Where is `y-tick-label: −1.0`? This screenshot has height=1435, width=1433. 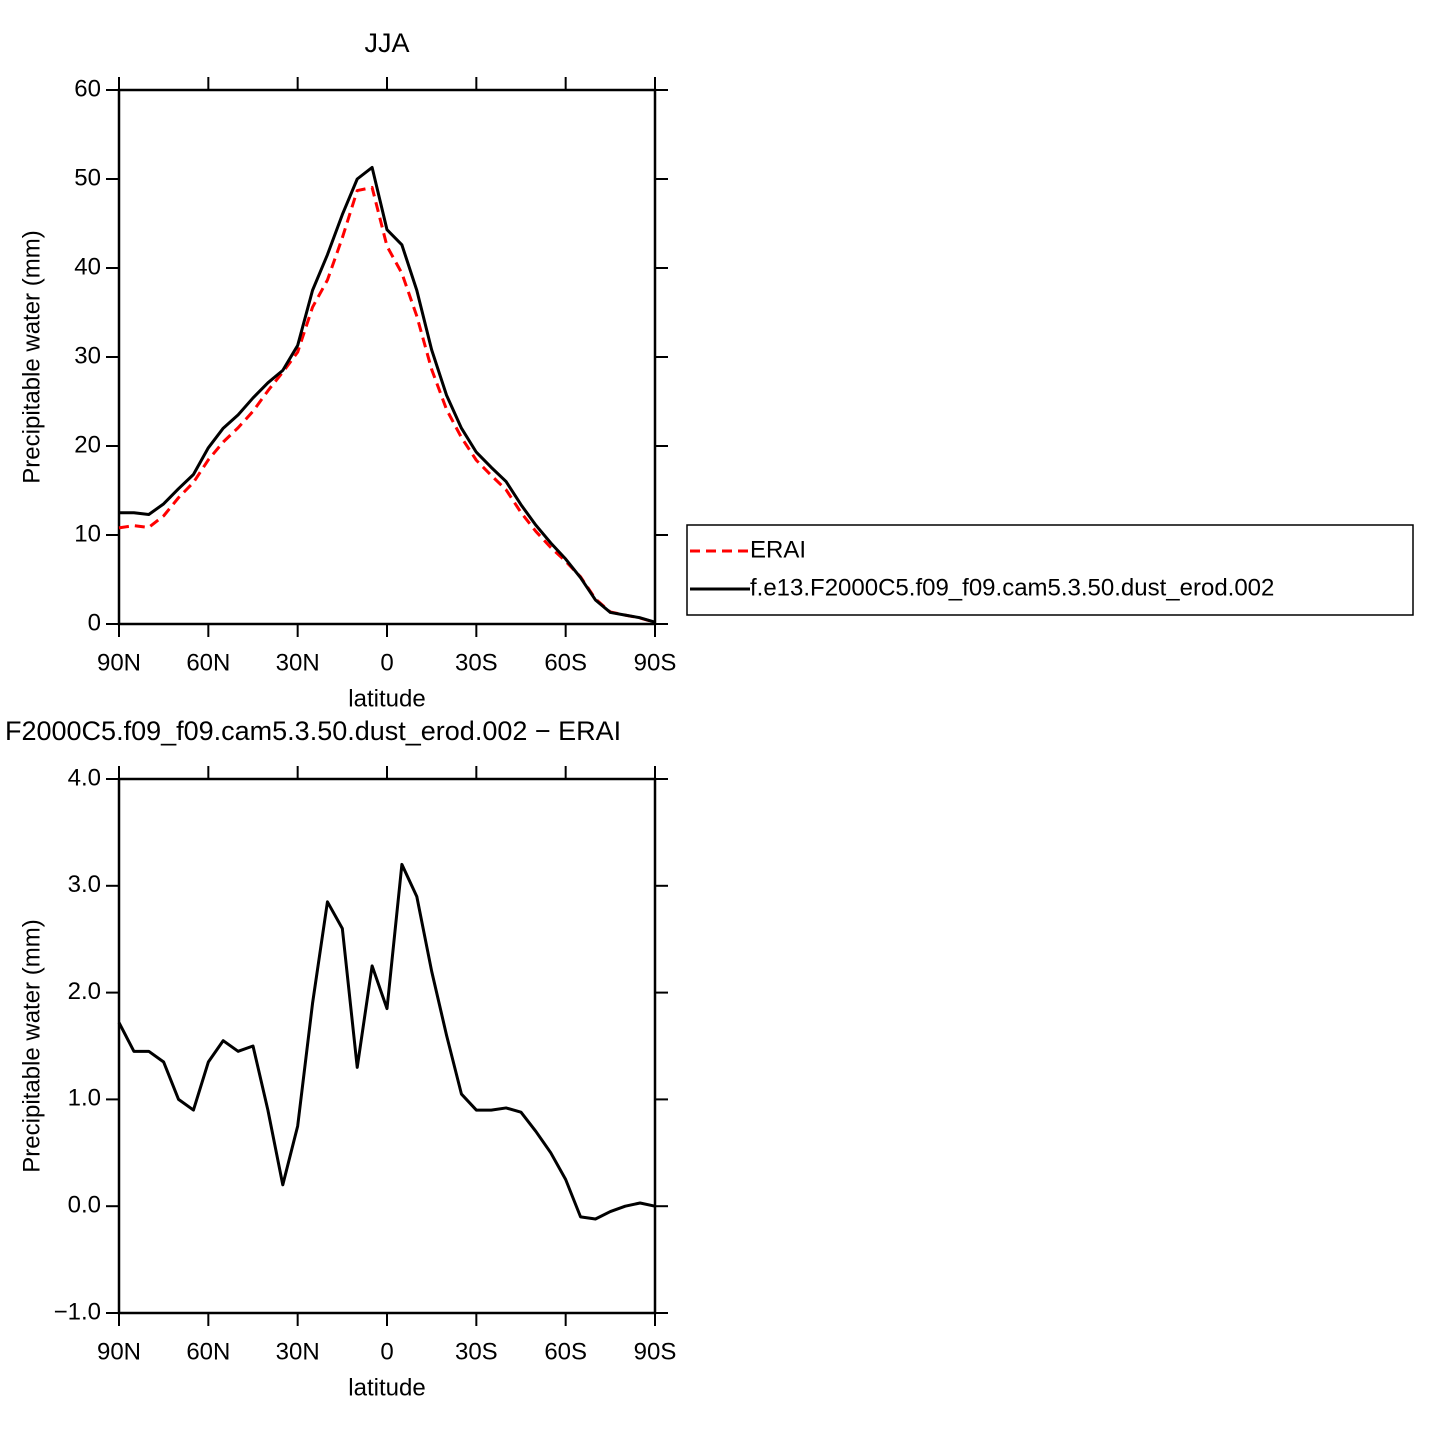 y-tick-label: −1.0 is located at coordinates (77, 1311).